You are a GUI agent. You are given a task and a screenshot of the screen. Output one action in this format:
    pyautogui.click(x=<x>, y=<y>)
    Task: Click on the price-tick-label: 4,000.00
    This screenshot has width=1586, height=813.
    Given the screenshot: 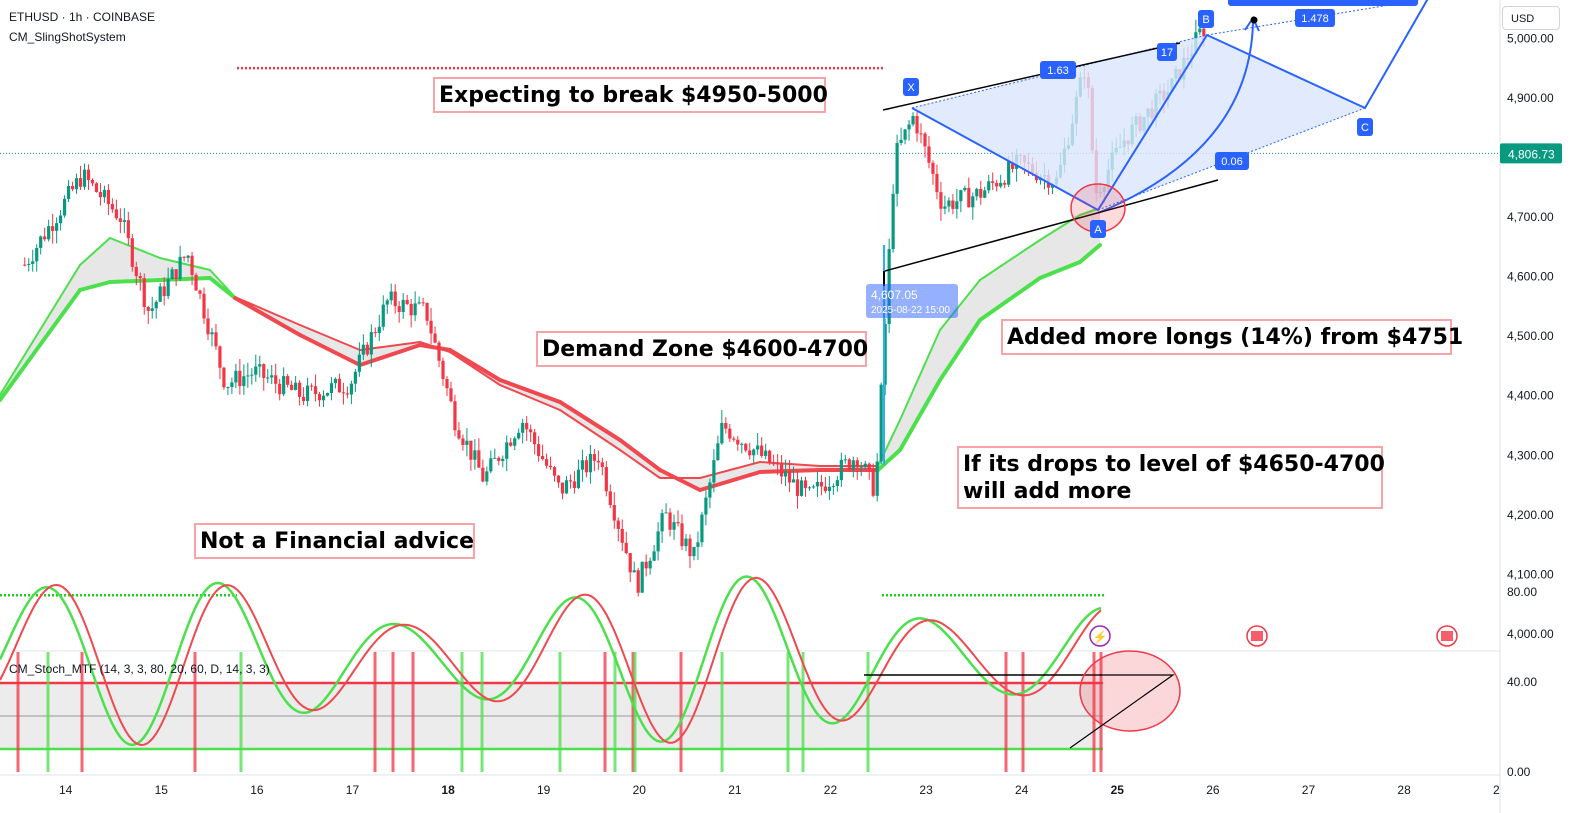 What is the action you would take?
    pyautogui.click(x=1530, y=634)
    